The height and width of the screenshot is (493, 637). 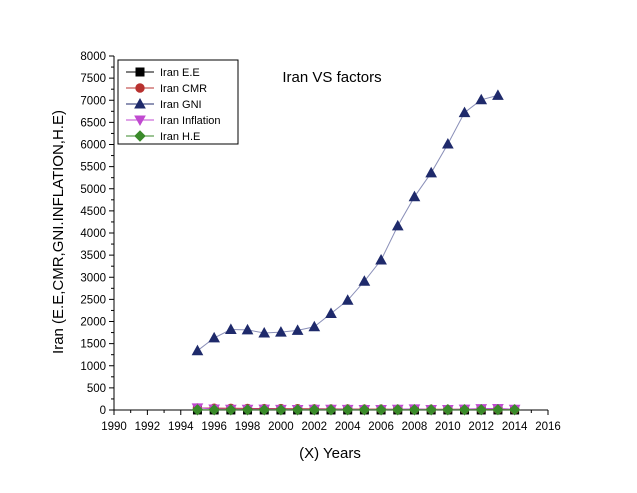 I want to click on y-tick-label: 7000, so click(x=93, y=101).